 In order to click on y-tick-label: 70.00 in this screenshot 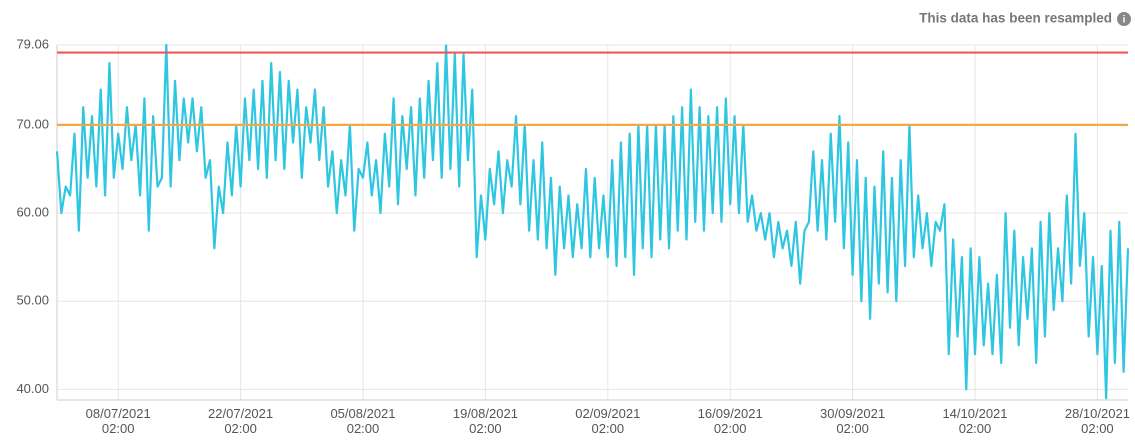, I will do `click(32, 123)`.